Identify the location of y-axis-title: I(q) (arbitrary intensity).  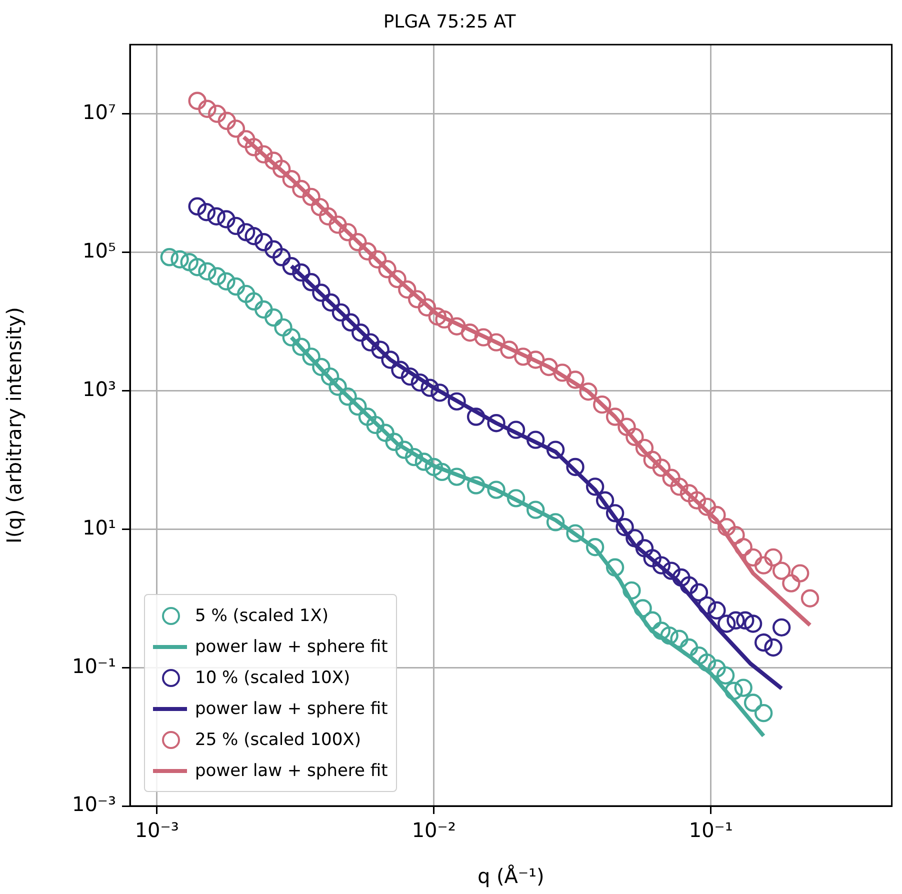
(14, 425).